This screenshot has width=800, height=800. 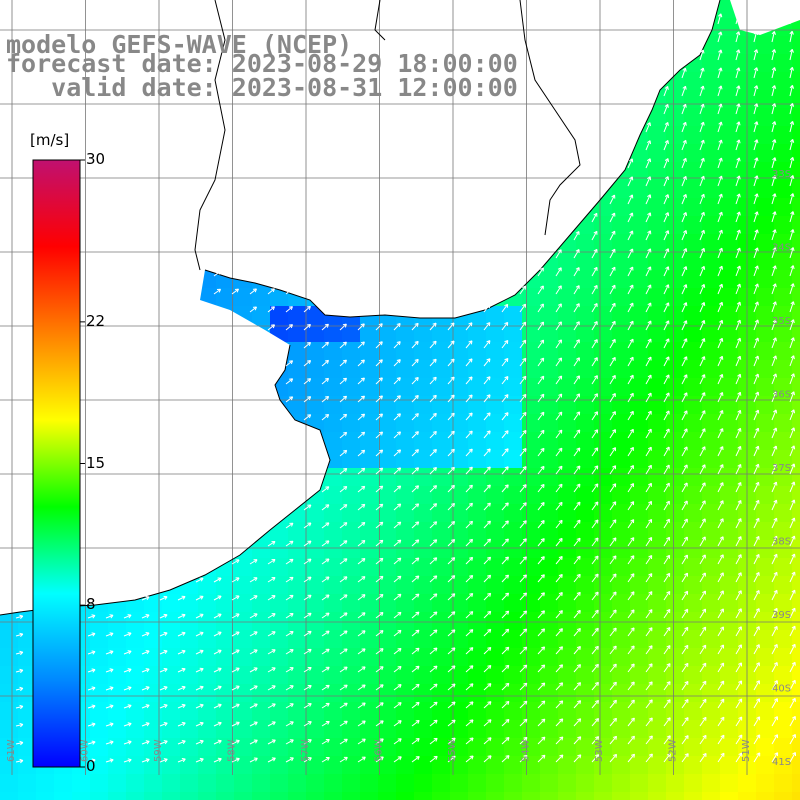 What do you see at coordinates (746, 750) in the screenshot?
I see `lon-label: 51W` at bounding box center [746, 750].